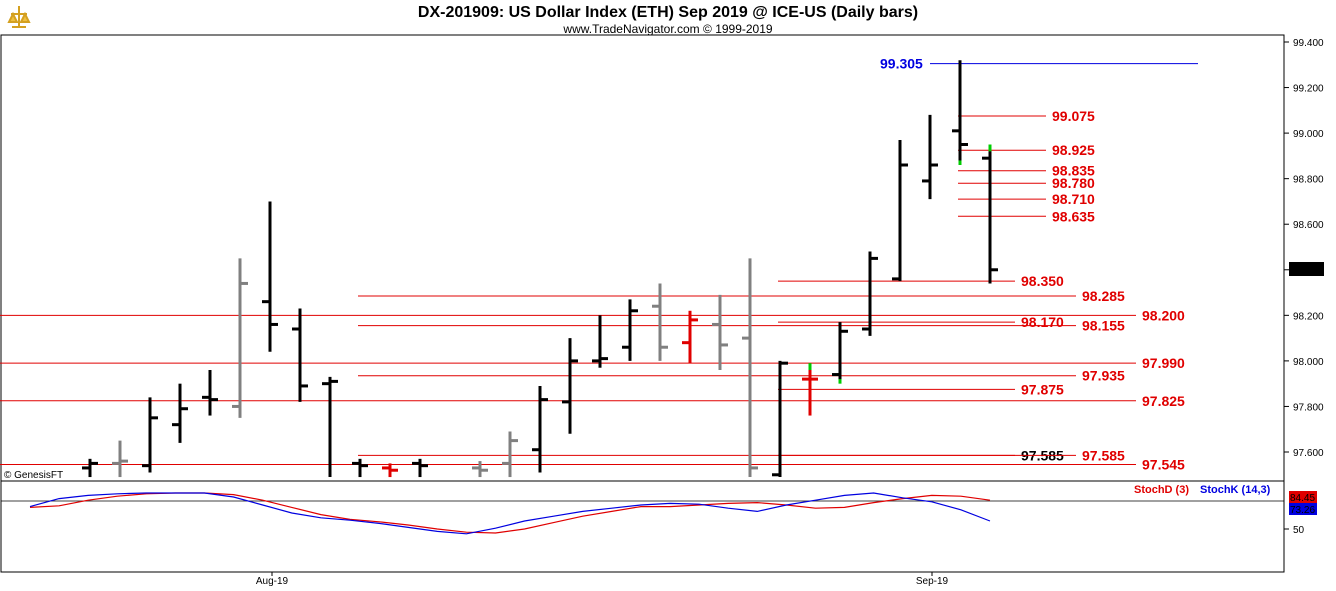 The image size is (1336, 591). What do you see at coordinates (1161, 490) in the screenshot?
I see `stoch-d-legend: StochD (3)` at bounding box center [1161, 490].